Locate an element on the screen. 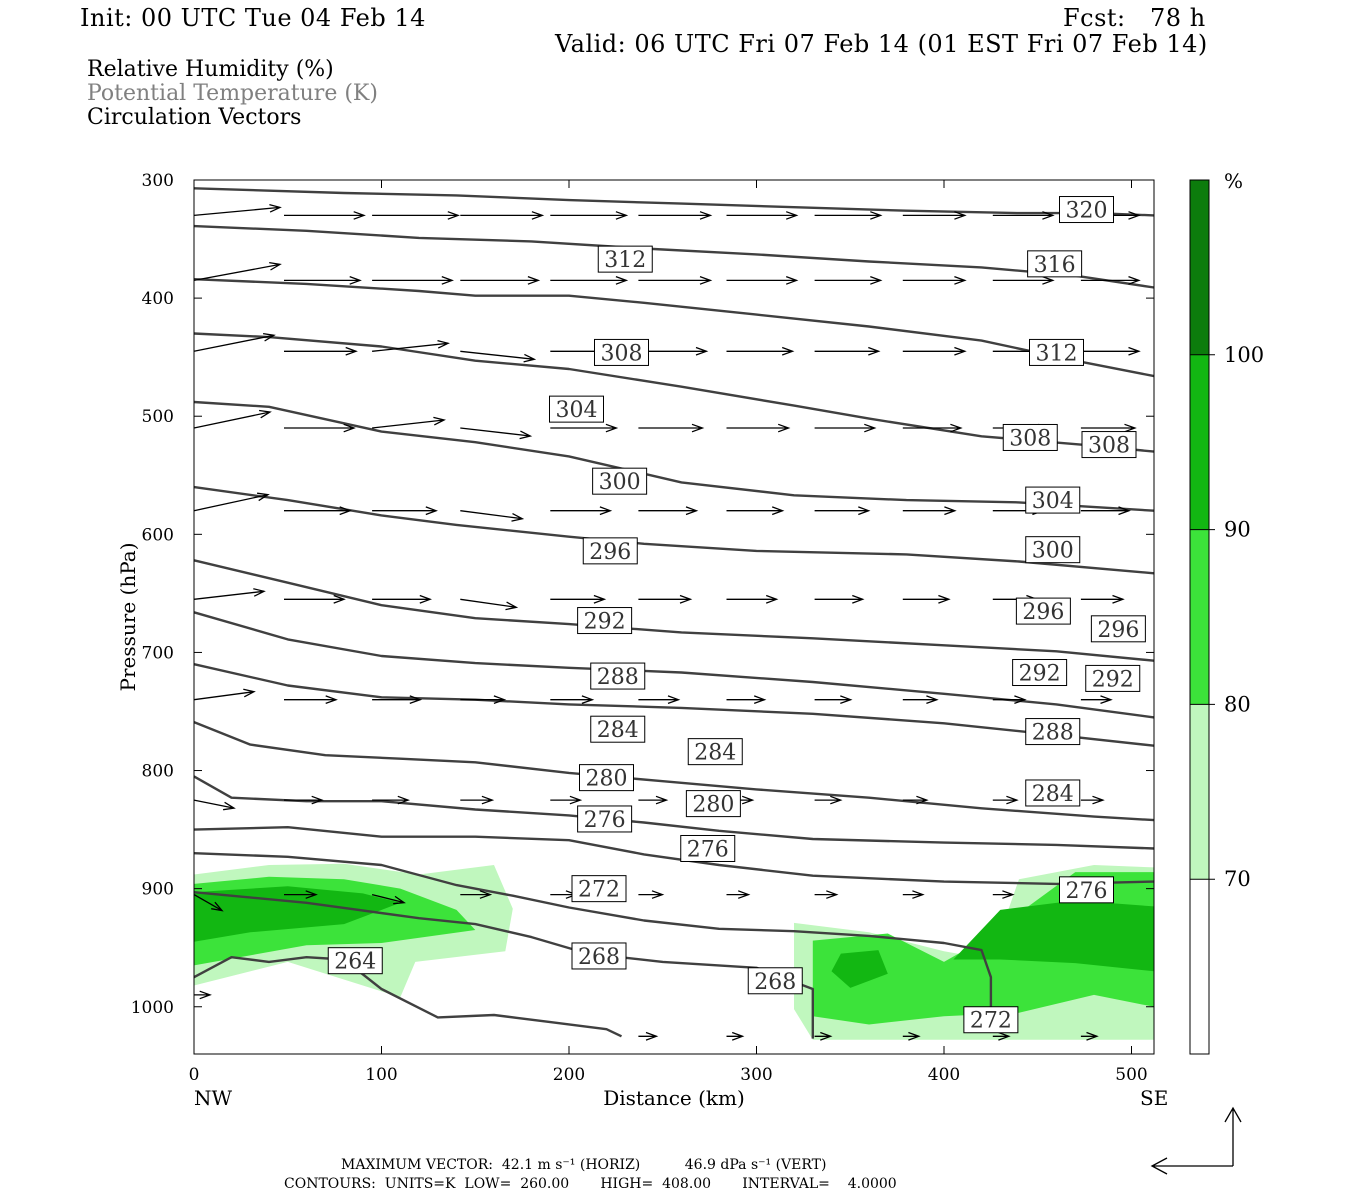  contour-label-304-1: 304 is located at coordinates (1053, 501).